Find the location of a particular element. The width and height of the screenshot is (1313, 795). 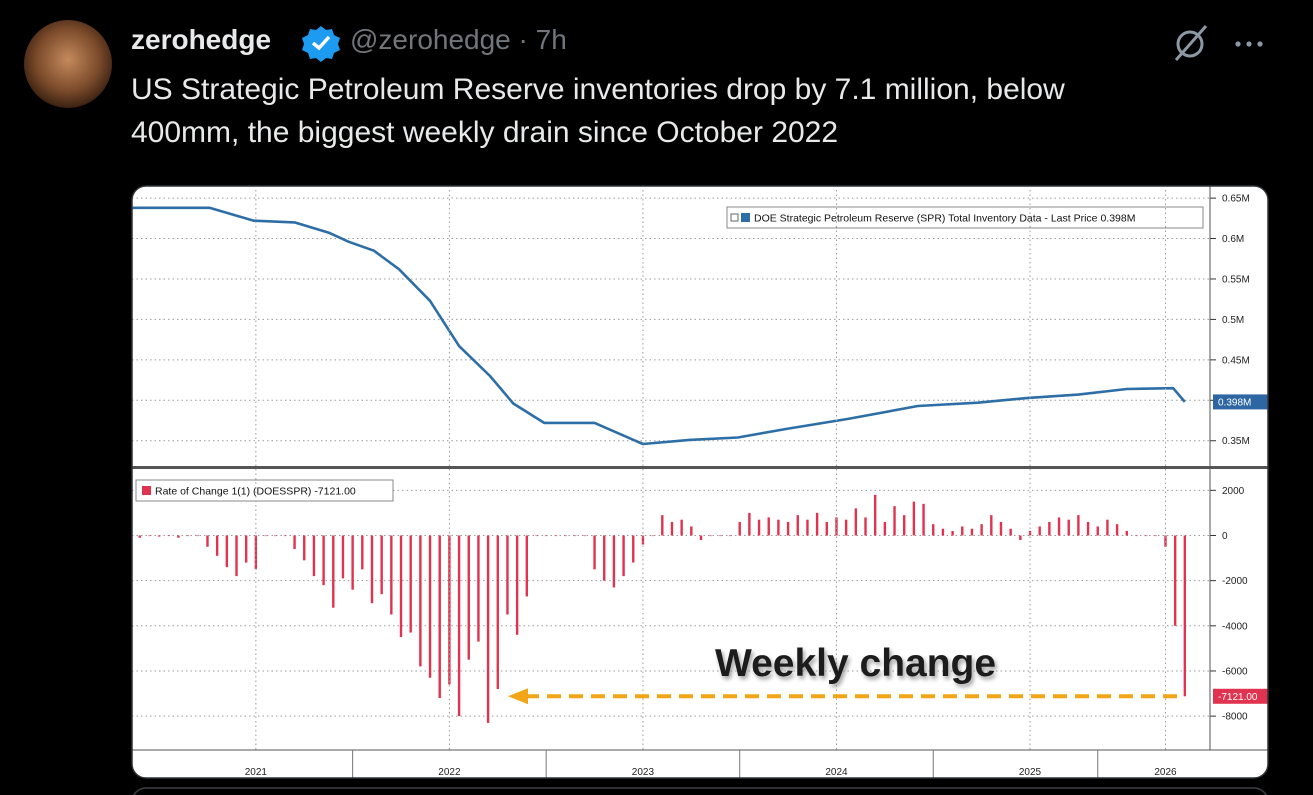

y-tick-label: 0.65M is located at coordinates (1236, 199).